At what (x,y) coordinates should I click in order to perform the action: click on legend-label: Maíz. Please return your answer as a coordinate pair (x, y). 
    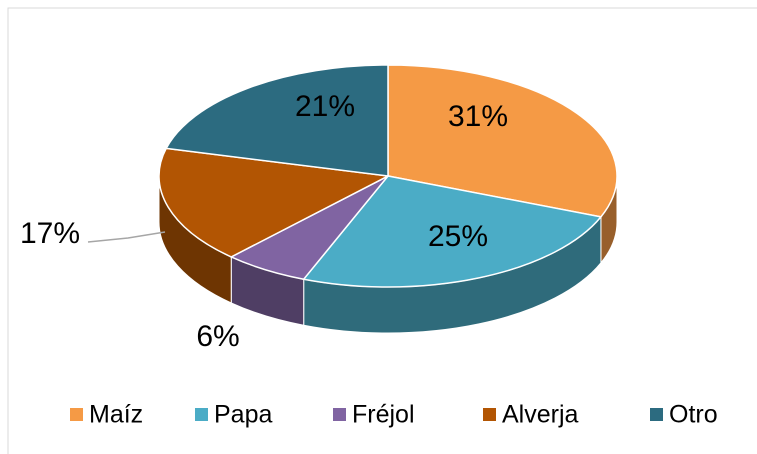
    Looking at the image, I should click on (116, 415).